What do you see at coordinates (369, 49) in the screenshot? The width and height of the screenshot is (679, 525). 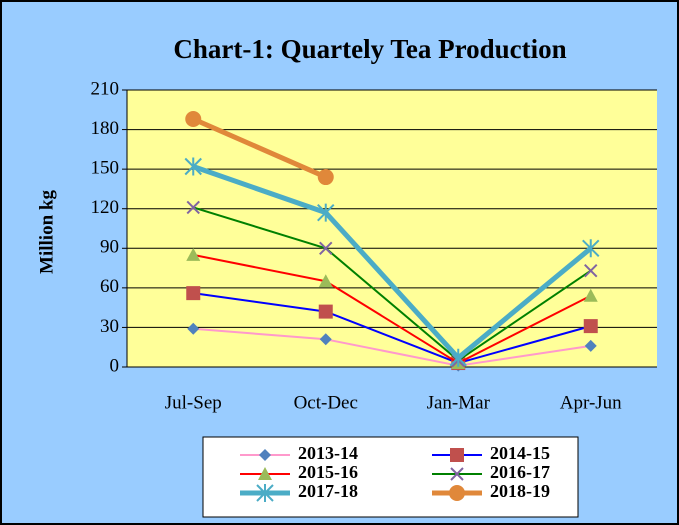 I see `chart-title: Chart-1: Quartely Tea Production` at bounding box center [369, 49].